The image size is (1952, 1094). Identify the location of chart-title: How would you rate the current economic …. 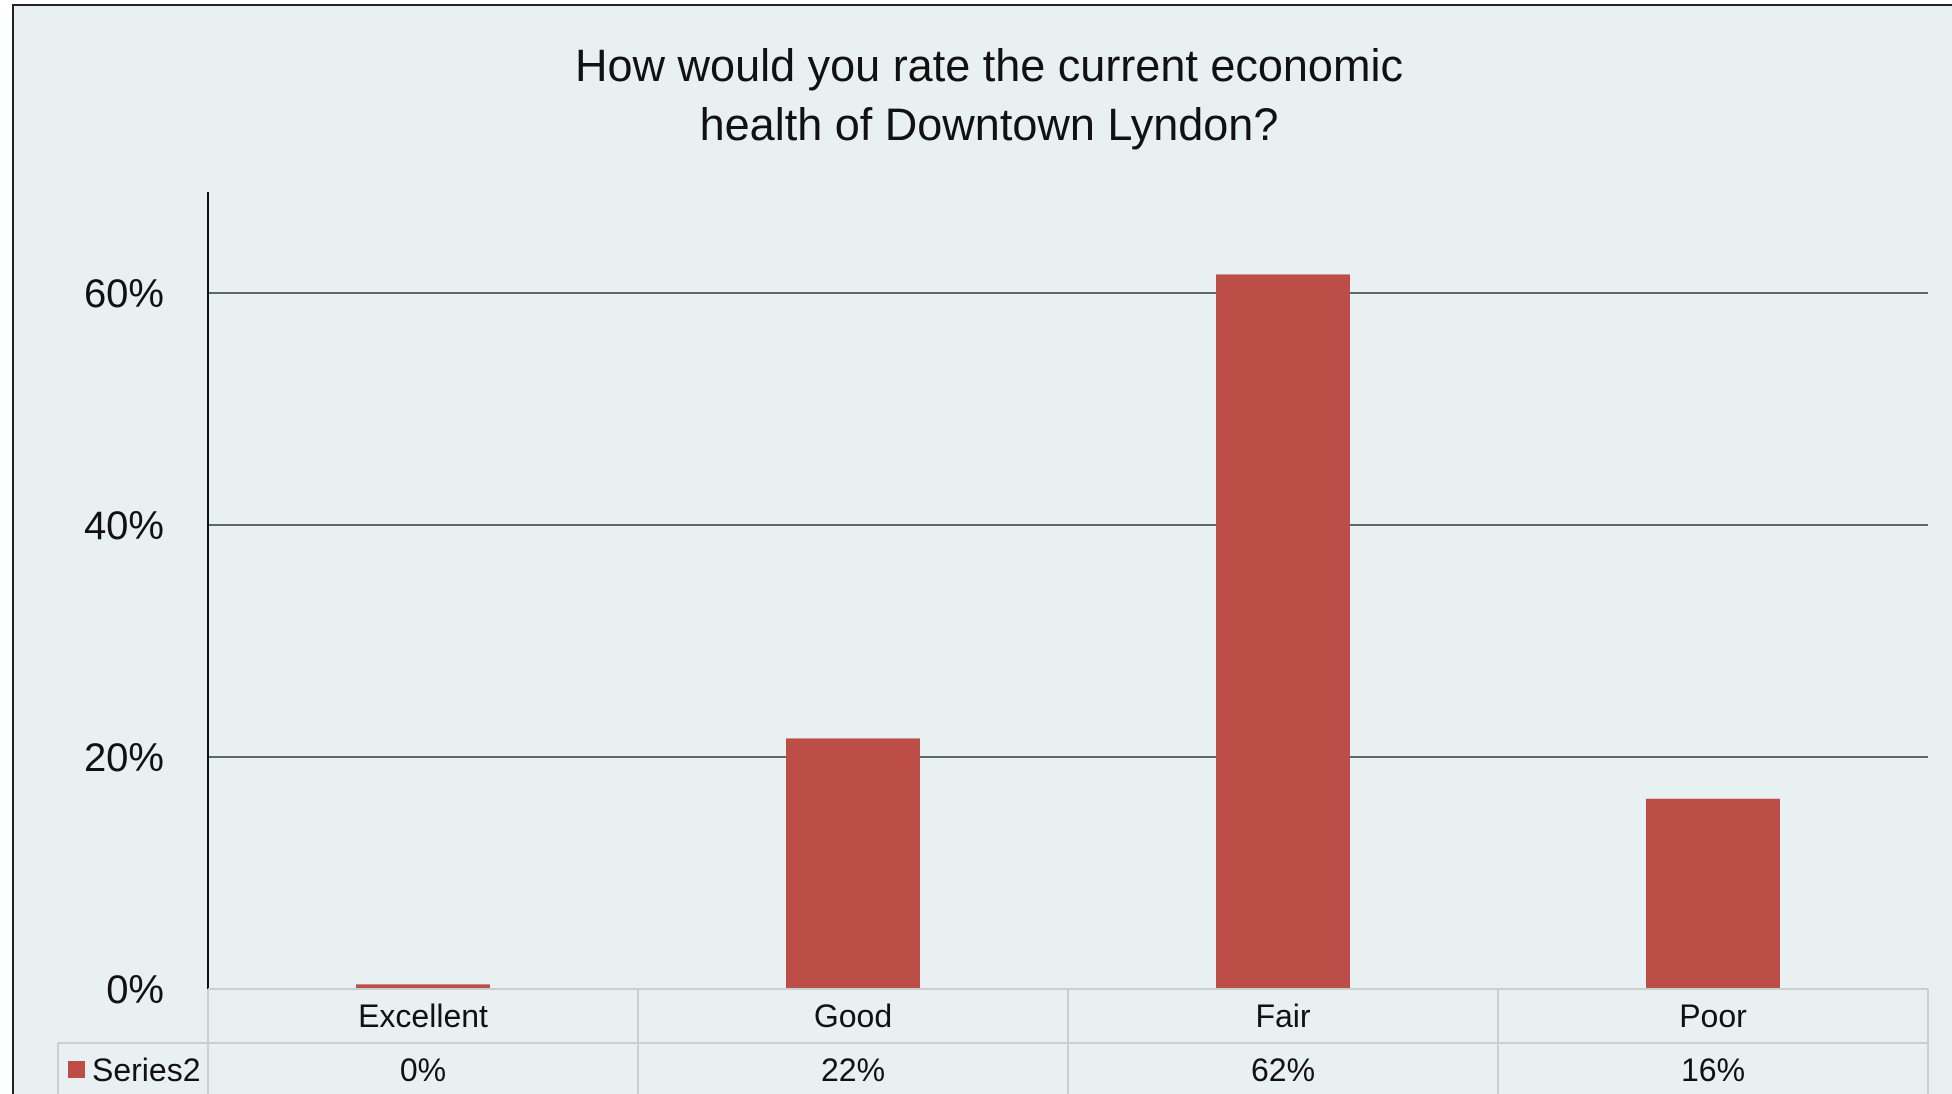
(983, 95).